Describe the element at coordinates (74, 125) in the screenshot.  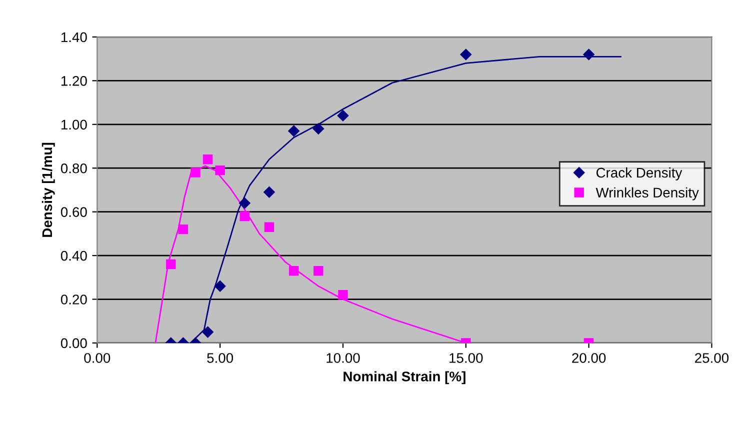
I see `y-tick-label: 1.00` at that location.